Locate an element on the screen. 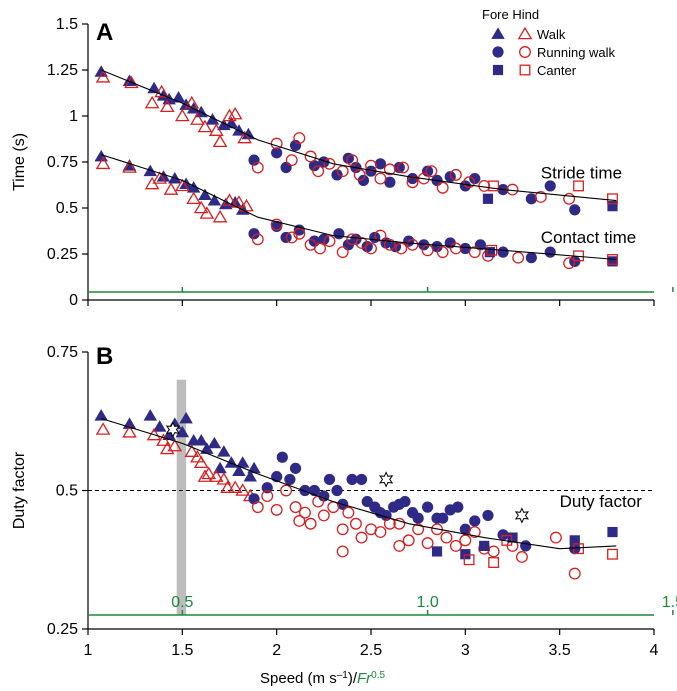 The height and width of the screenshot is (691, 677). panel-b-froude-tick-label: 0.5 is located at coordinates (182, 602).